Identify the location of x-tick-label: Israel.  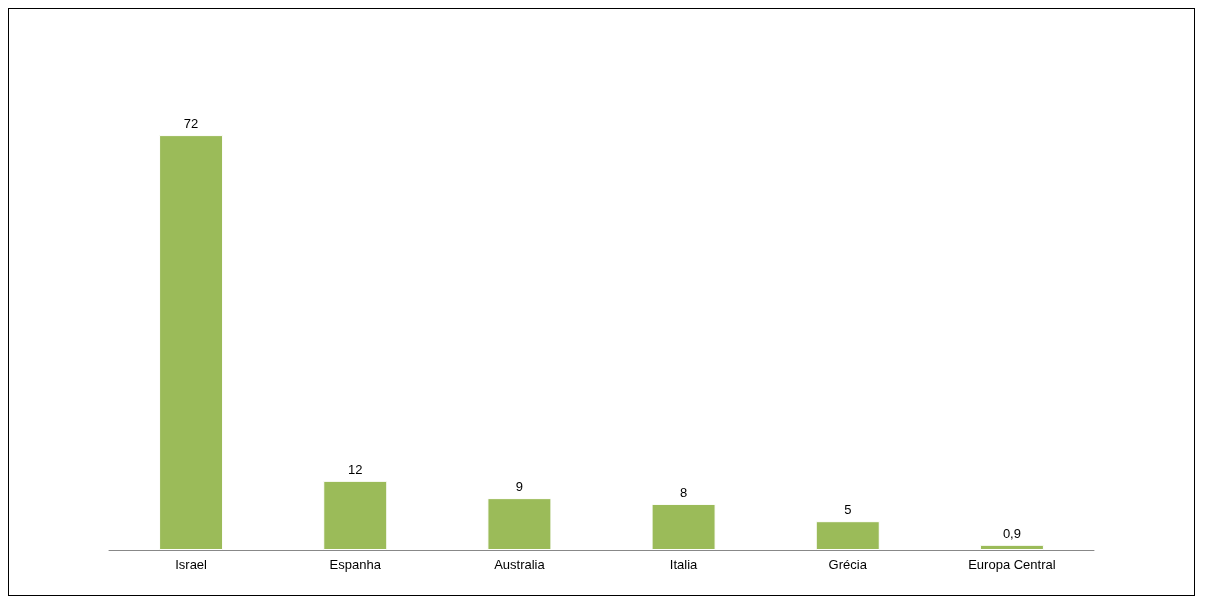
(191, 564).